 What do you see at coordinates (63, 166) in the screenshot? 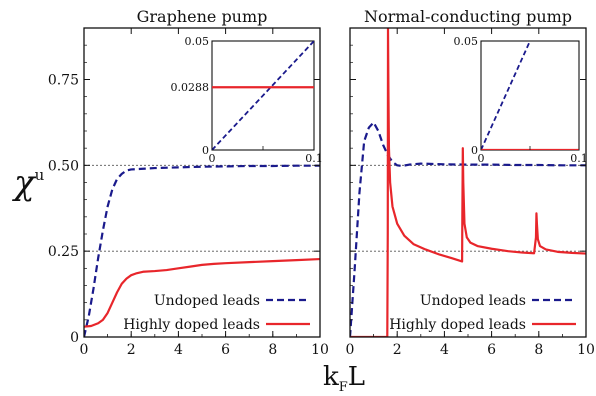
I see `y-tick-label: 0.50` at bounding box center [63, 166].